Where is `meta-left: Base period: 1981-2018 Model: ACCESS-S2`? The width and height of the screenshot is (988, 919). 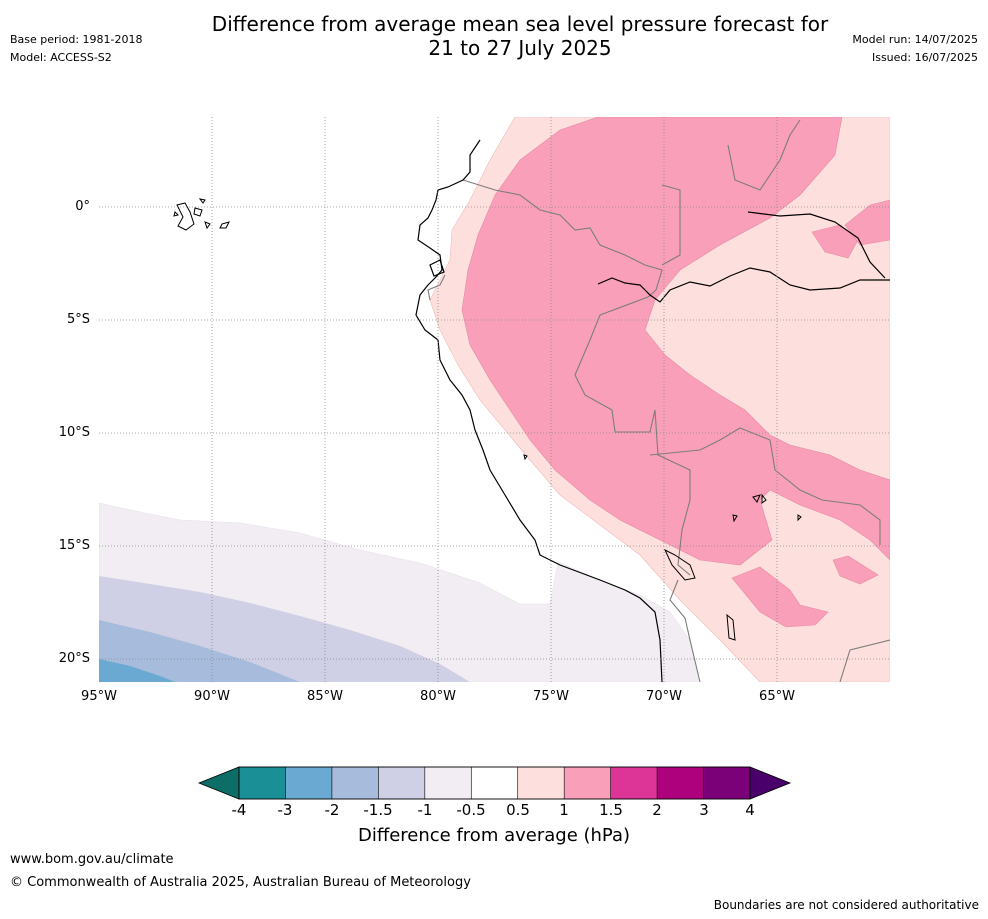
meta-left: Base period: 1981-2018 Model: ACCESS-S2 is located at coordinates (76, 49).